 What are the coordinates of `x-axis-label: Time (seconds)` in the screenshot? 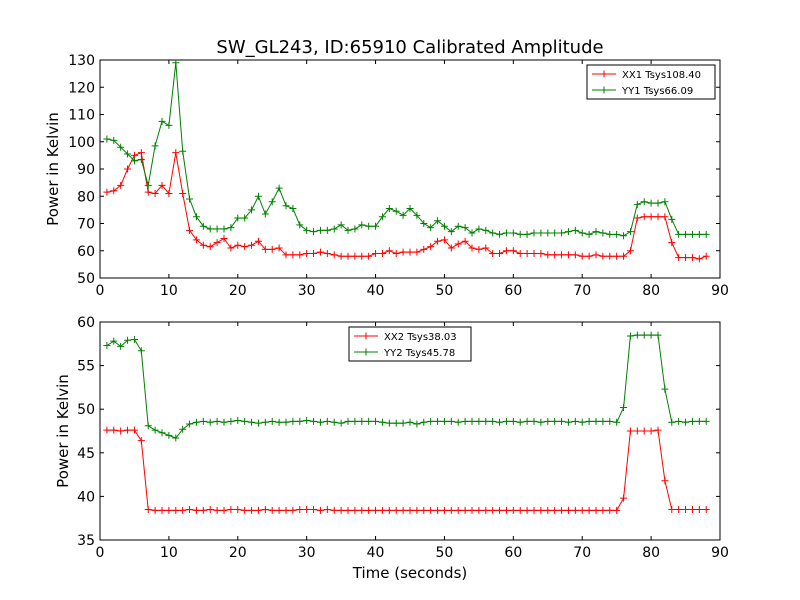 It's located at (410, 573).